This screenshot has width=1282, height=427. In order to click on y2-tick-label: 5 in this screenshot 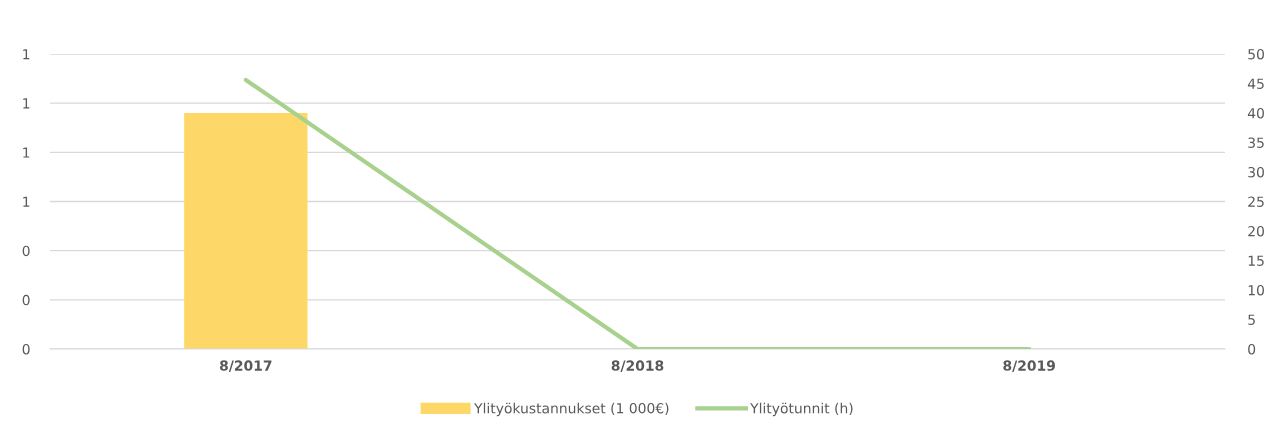, I will do `click(1251, 319)`.